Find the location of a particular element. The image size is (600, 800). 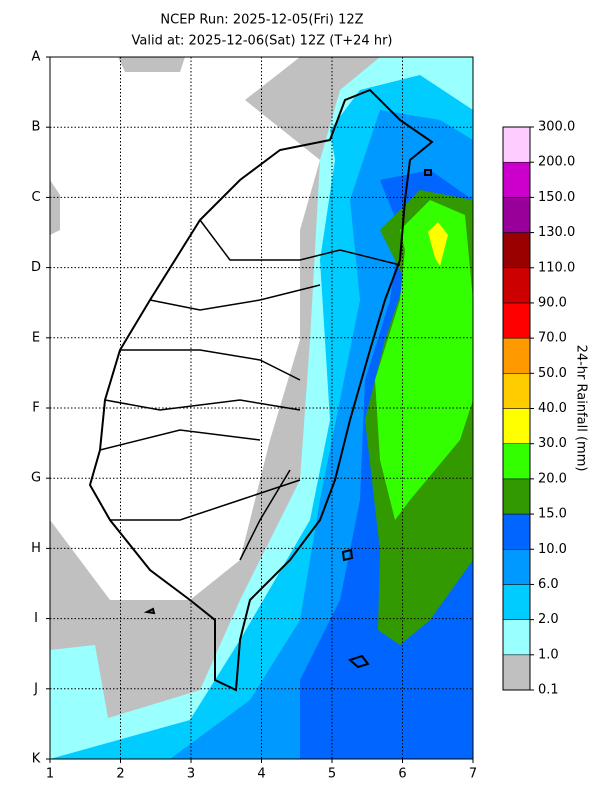

y-tick-label: C is located at coordinates (35, 197).